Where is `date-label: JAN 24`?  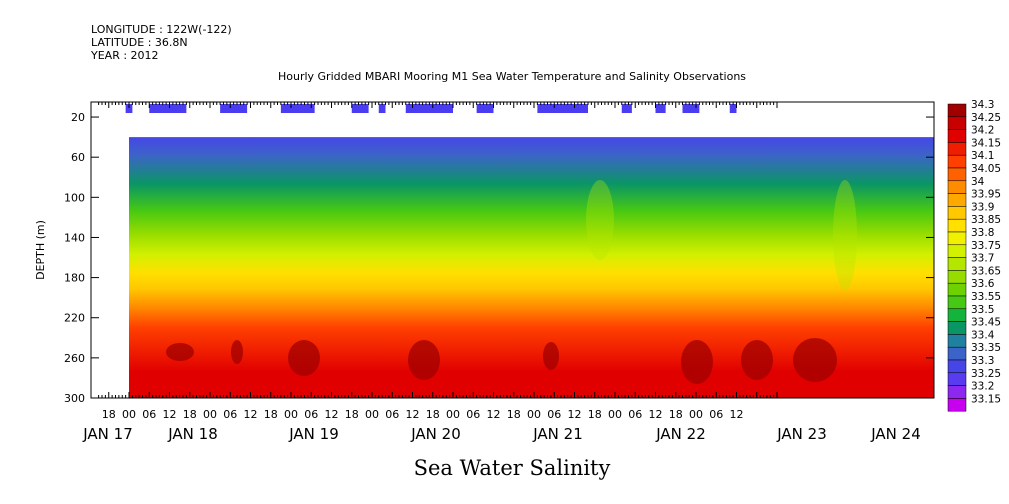
date-label: JAN 24 is located at coordinates (895, 434).